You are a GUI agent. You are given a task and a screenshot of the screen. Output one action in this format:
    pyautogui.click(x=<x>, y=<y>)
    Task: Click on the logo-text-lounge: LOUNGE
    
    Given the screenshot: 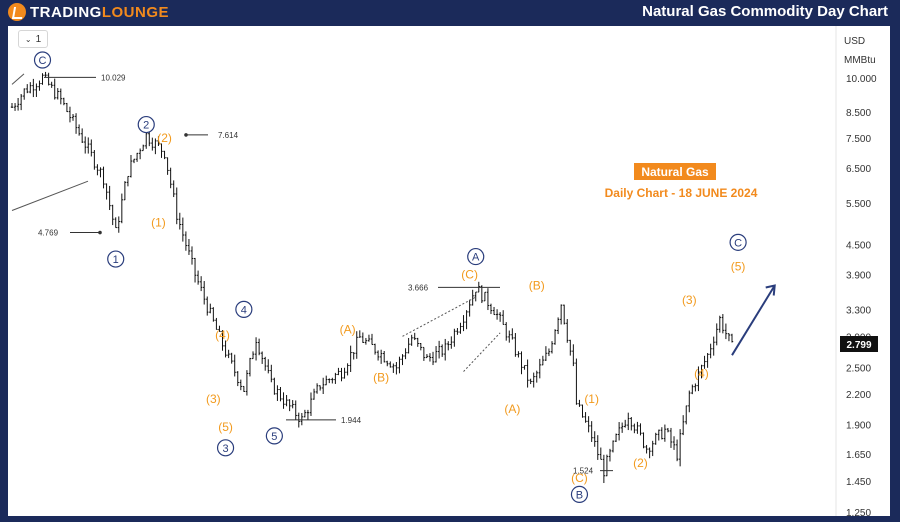 What is the action you would take?
    pyautogui.click(x=135, y=12)
    